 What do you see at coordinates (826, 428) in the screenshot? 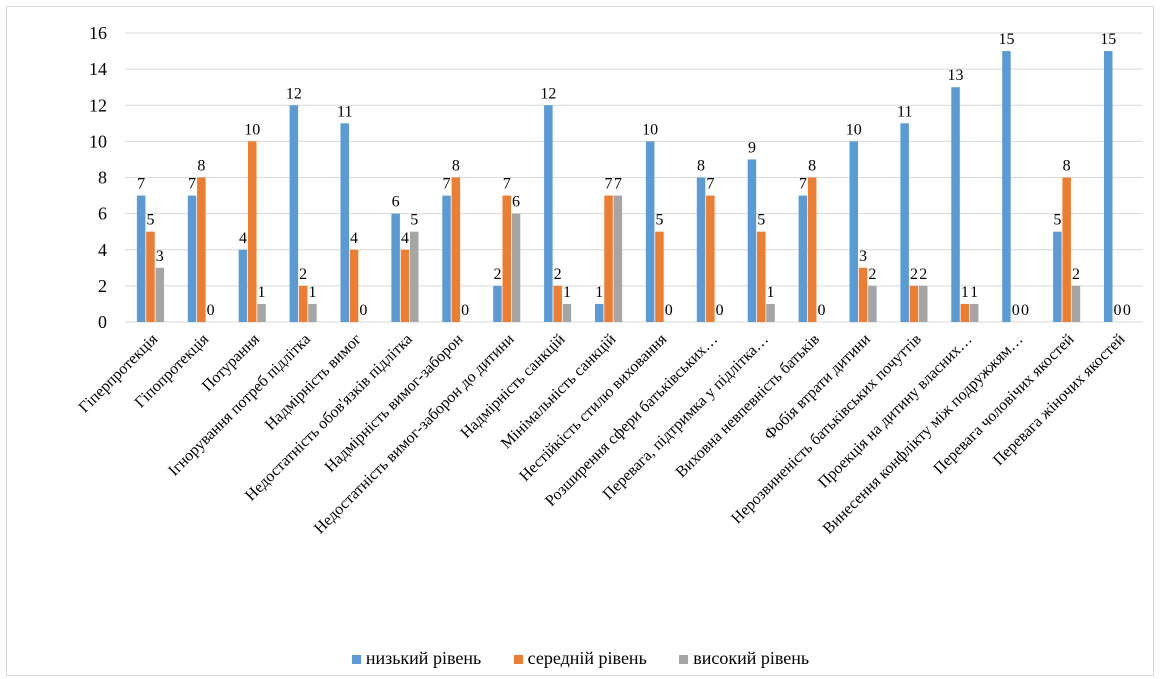
I see `category-label: Нерозвиненість батьківських почуттів` at bounding box center [826, 428].